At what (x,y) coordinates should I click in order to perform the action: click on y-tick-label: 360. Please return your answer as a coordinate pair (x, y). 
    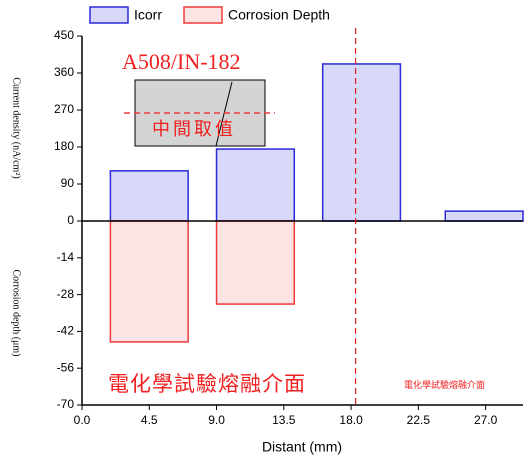
    Looking at the image, I should click on (64, 72).